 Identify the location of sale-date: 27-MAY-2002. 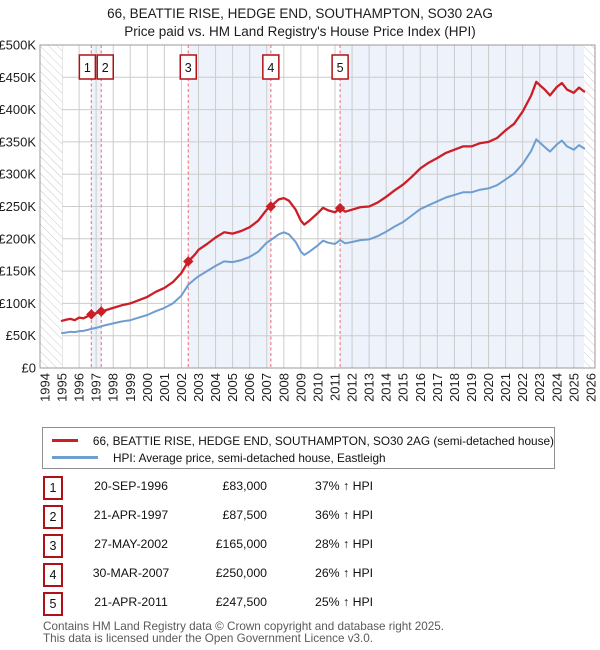
(131, 544).